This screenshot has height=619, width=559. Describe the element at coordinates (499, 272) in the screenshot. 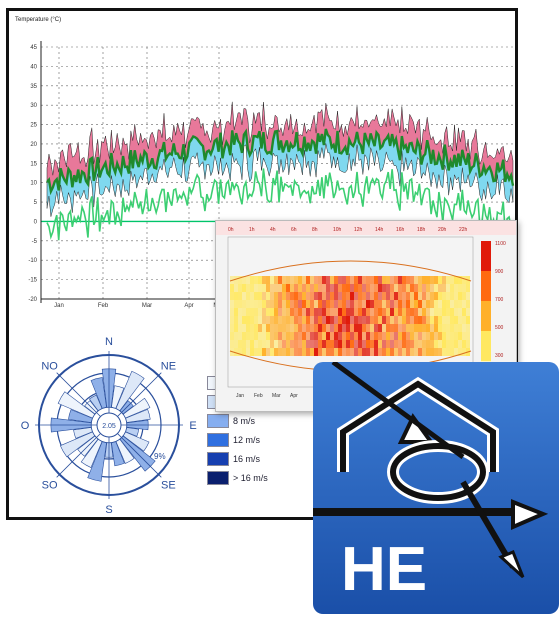

I see `heatmap-scale-label: 900` at that location.